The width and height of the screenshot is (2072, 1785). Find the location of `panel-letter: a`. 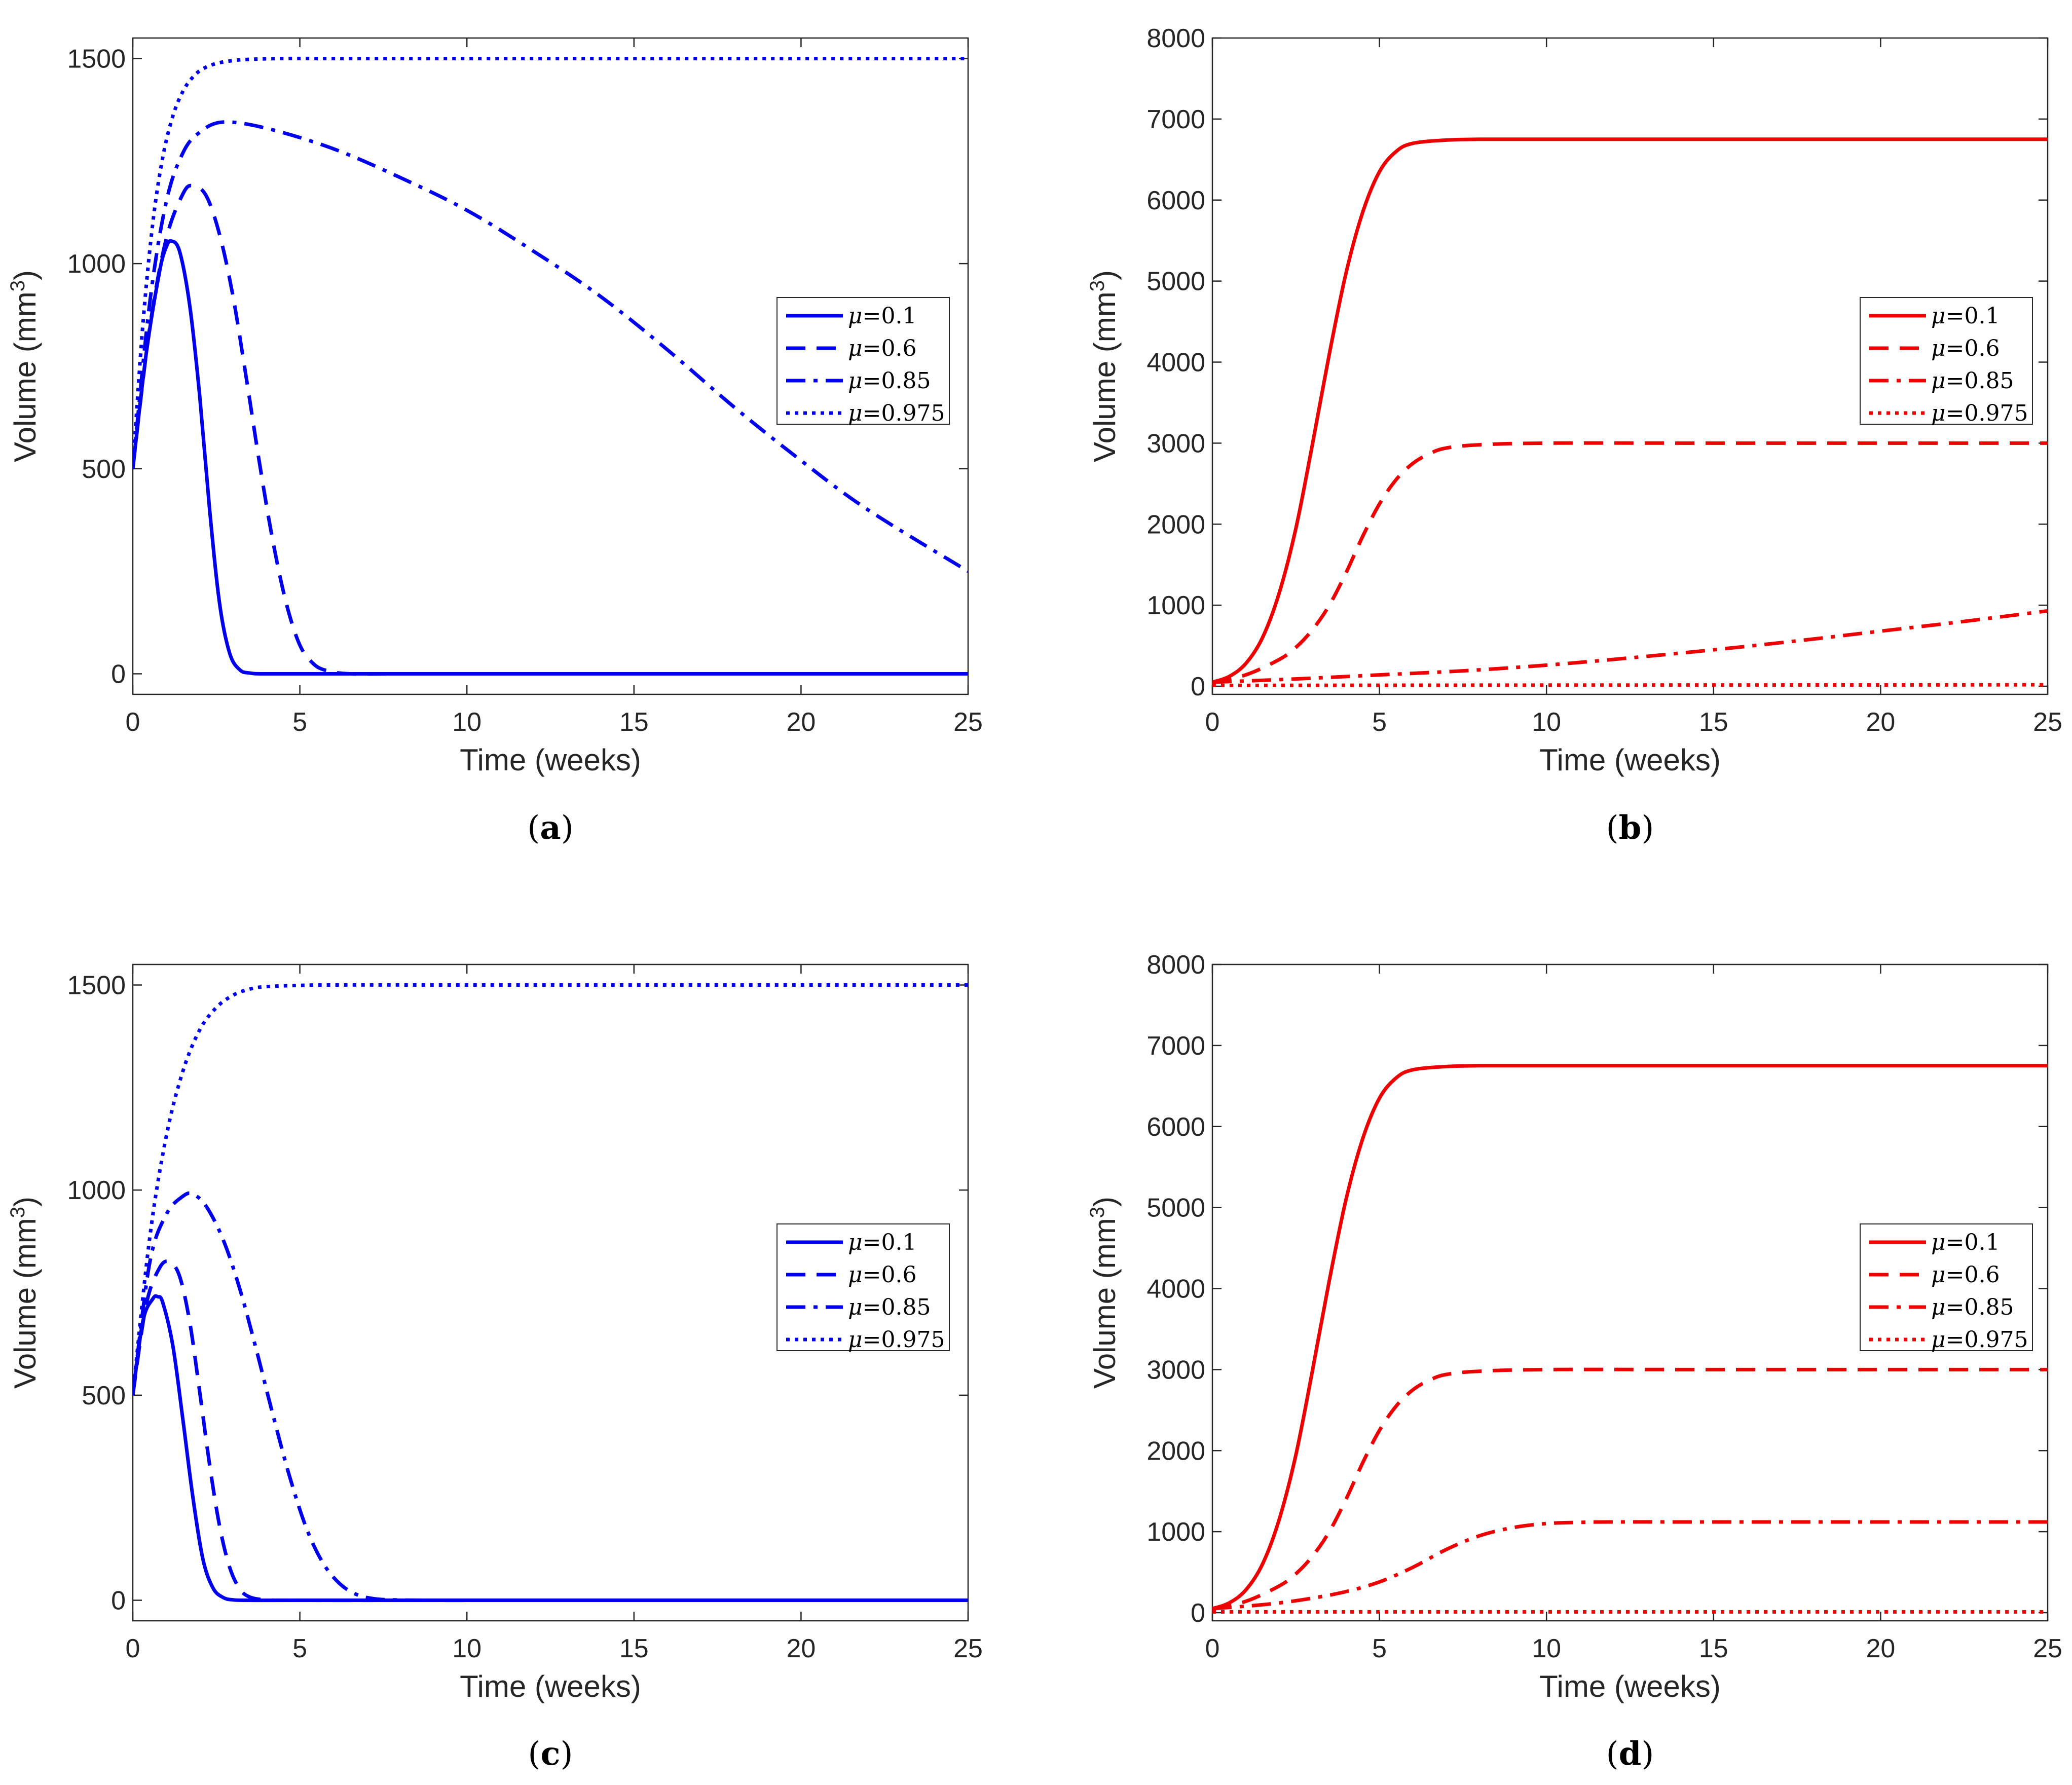

panel-letter: a is located at coordinates (550, 828).